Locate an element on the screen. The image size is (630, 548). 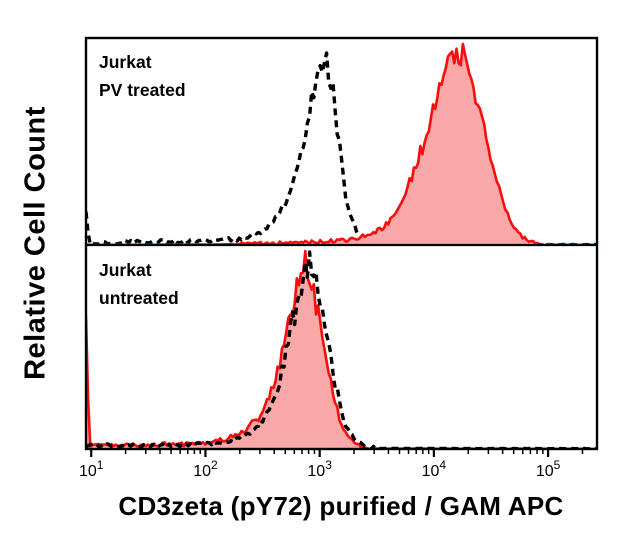
x-tick-label: 10⁴ is located at coordinates (434, 469).